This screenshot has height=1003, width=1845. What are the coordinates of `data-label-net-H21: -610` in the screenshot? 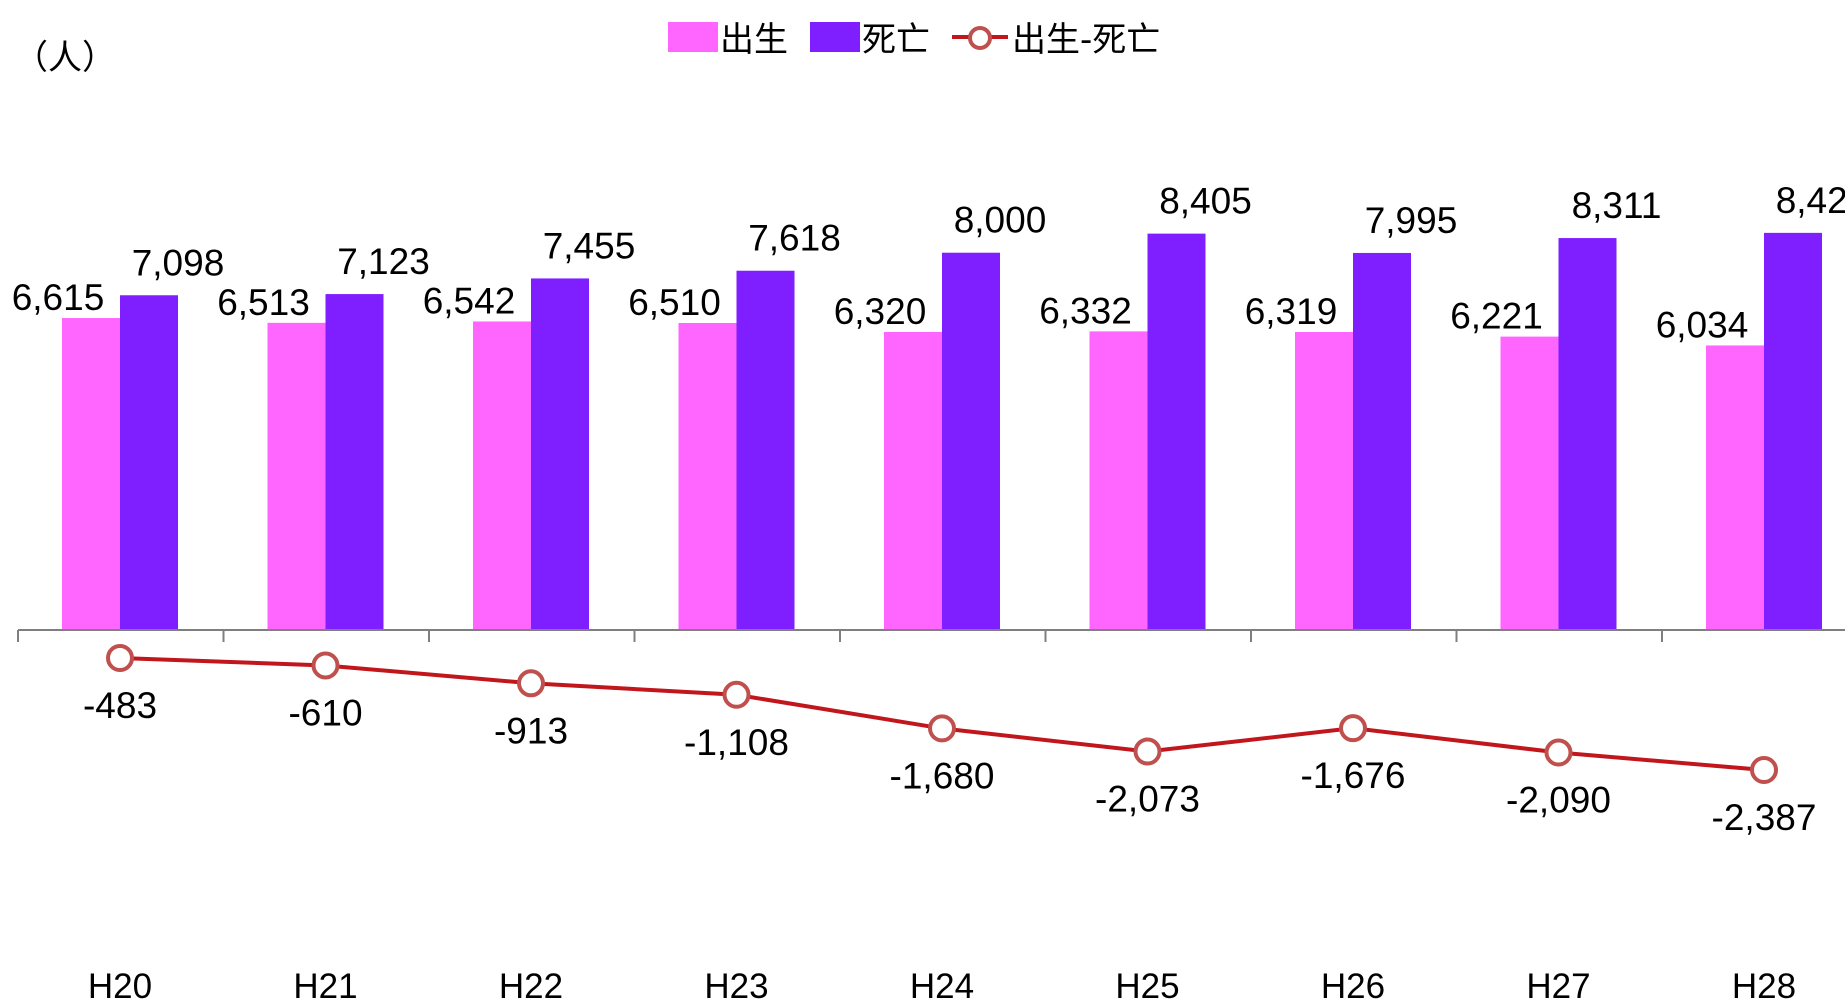 It's located at (325, 712).